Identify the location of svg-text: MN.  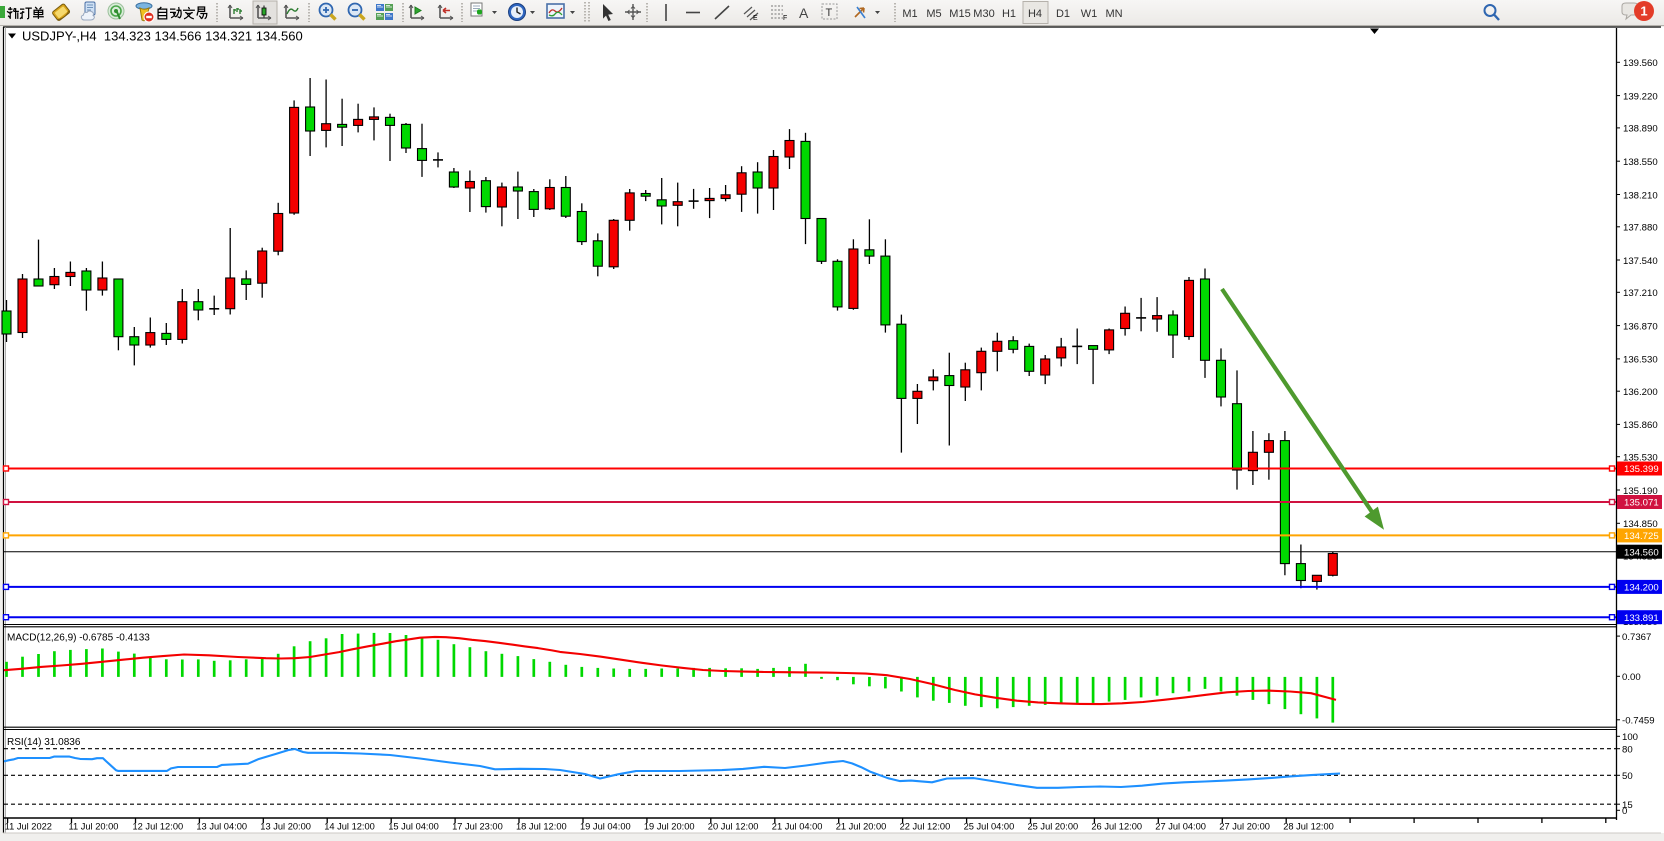
(1113, 14).